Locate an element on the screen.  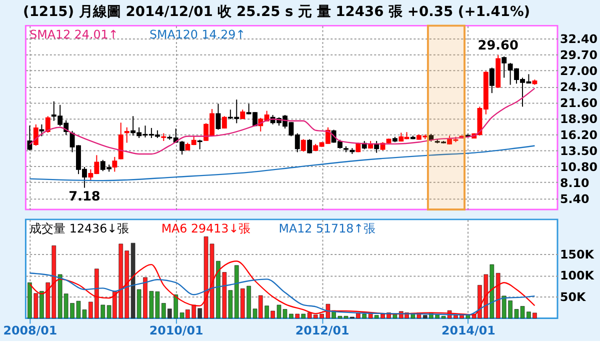
series-label: 成交量 12436↓張 is located at coordinates (80, 228).